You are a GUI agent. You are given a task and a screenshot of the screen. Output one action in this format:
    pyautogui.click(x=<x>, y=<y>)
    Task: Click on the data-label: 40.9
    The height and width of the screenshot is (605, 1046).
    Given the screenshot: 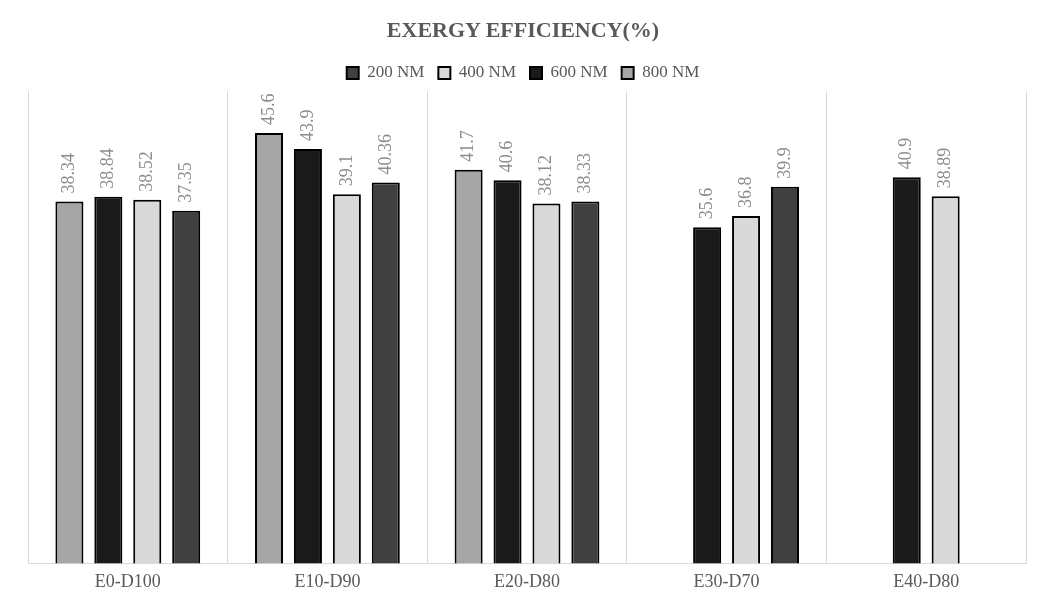 What is the action you would take?
    pyautogui.click(x=905, y=153)
    